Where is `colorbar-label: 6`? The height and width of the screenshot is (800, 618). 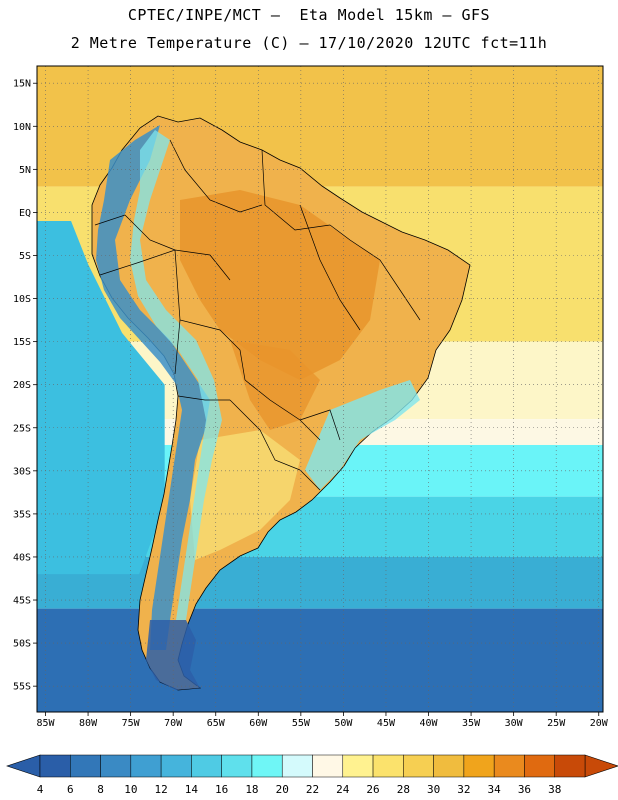
colorbar-label: 6 is located at coordinates (70, 789).